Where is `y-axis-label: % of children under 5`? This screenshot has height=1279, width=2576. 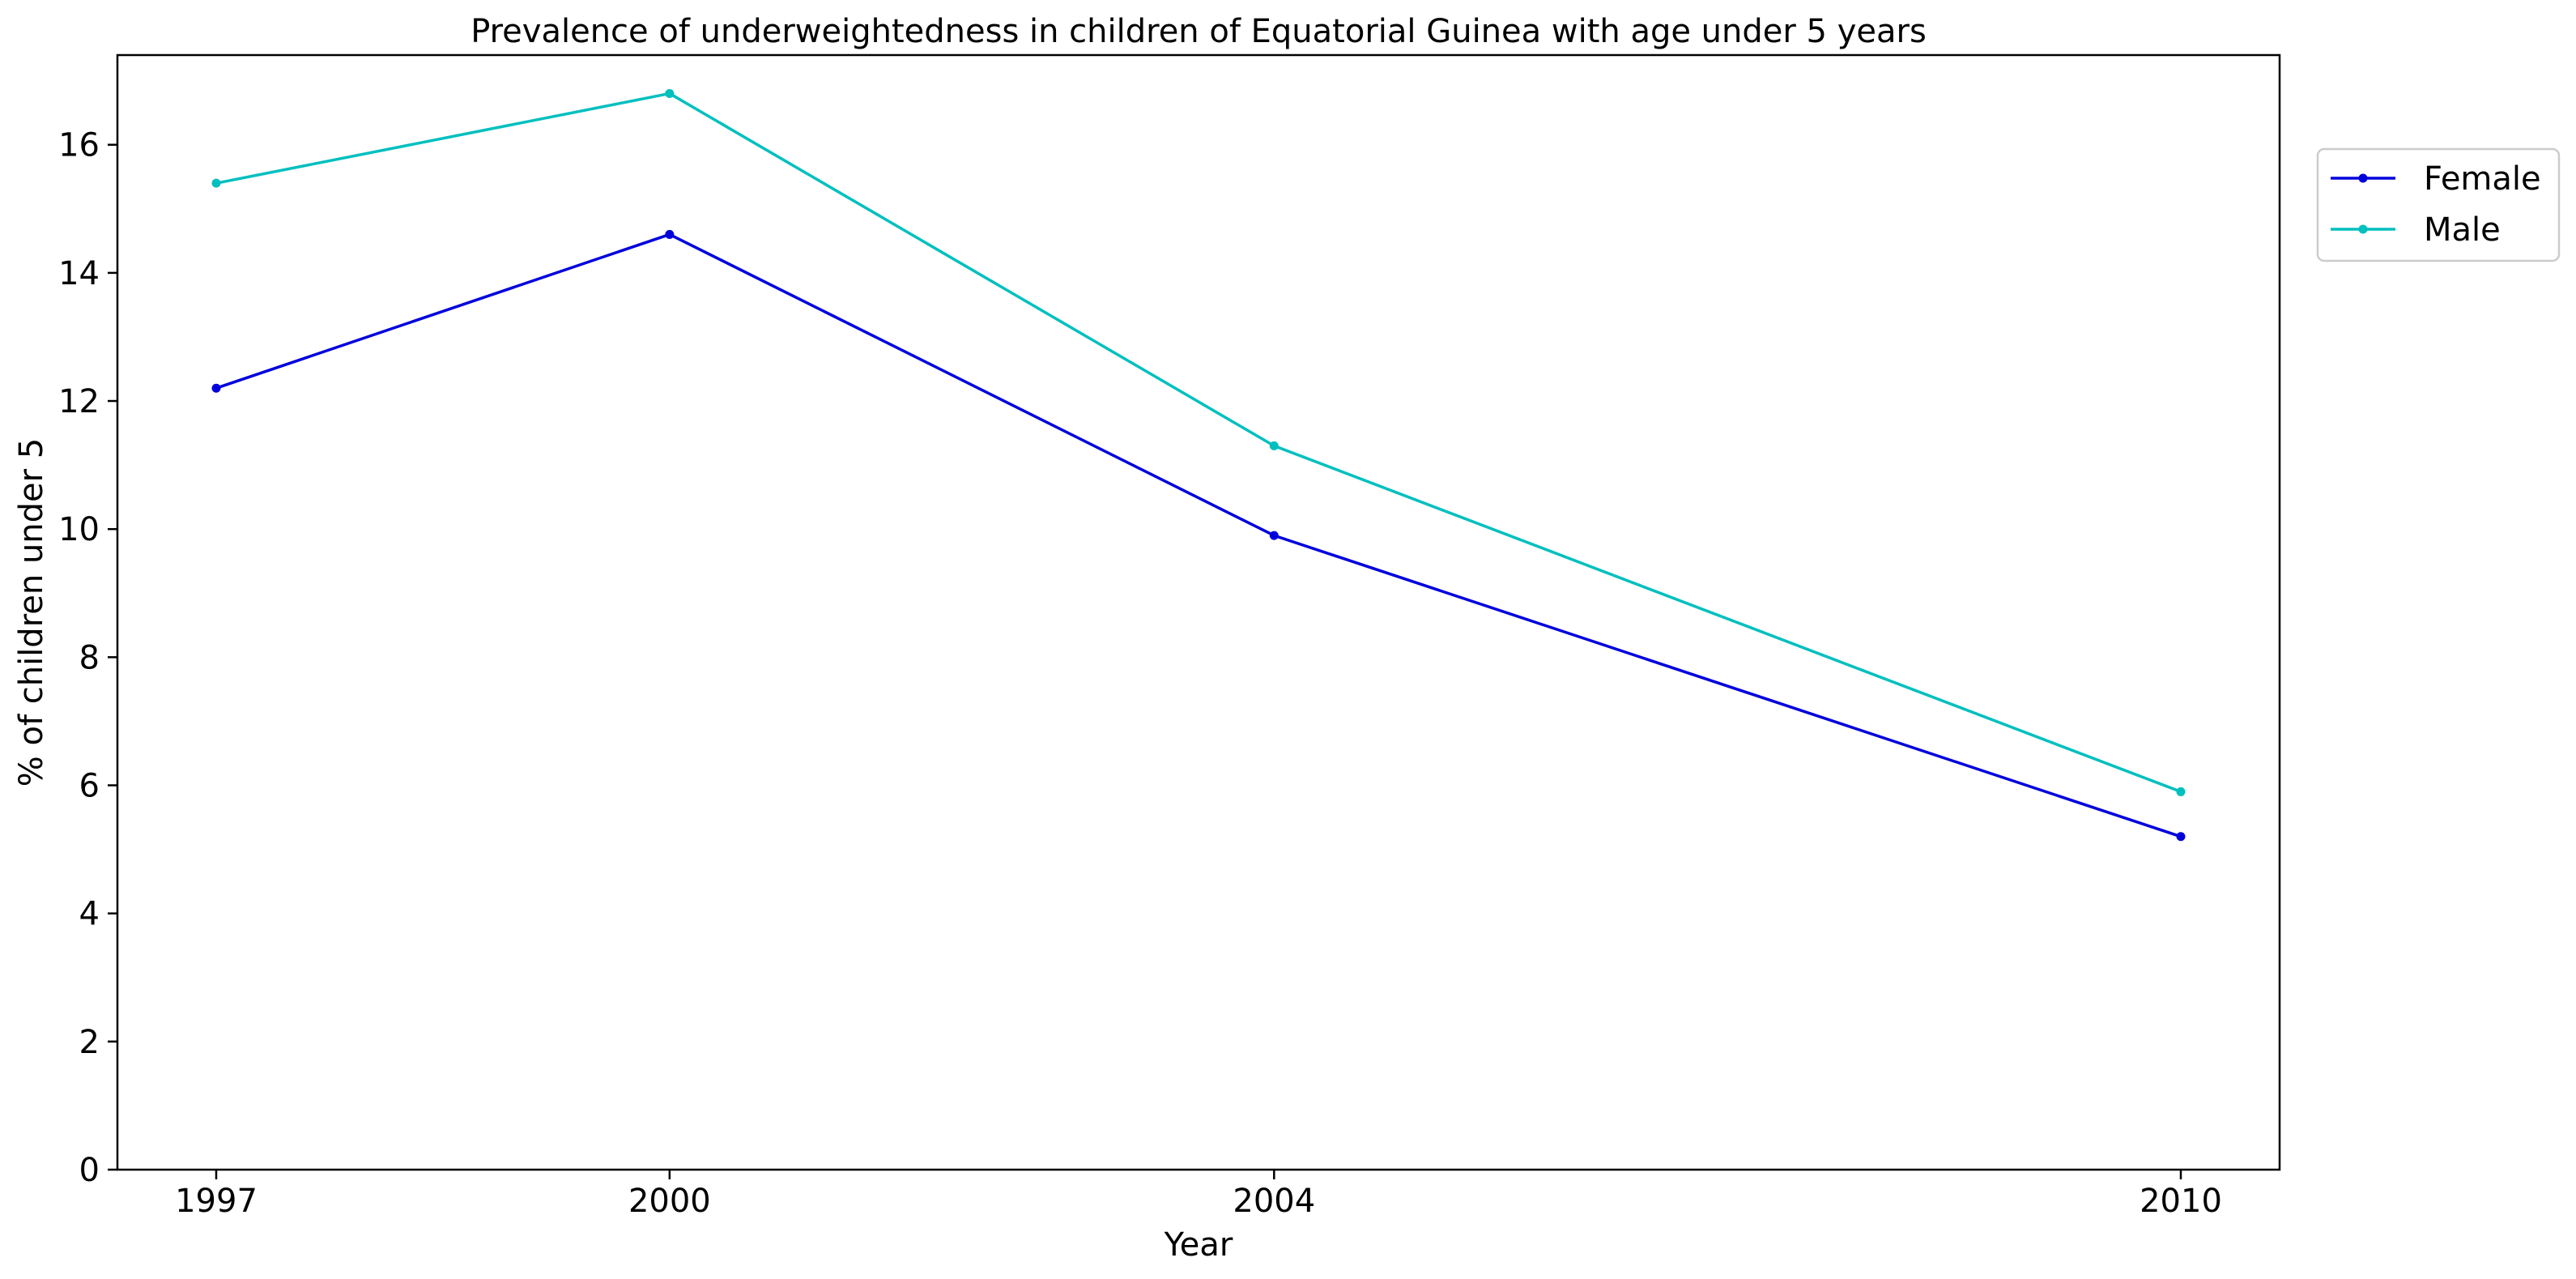 y-axis-label: % of children under 5 is located at coordinates (31, 612).